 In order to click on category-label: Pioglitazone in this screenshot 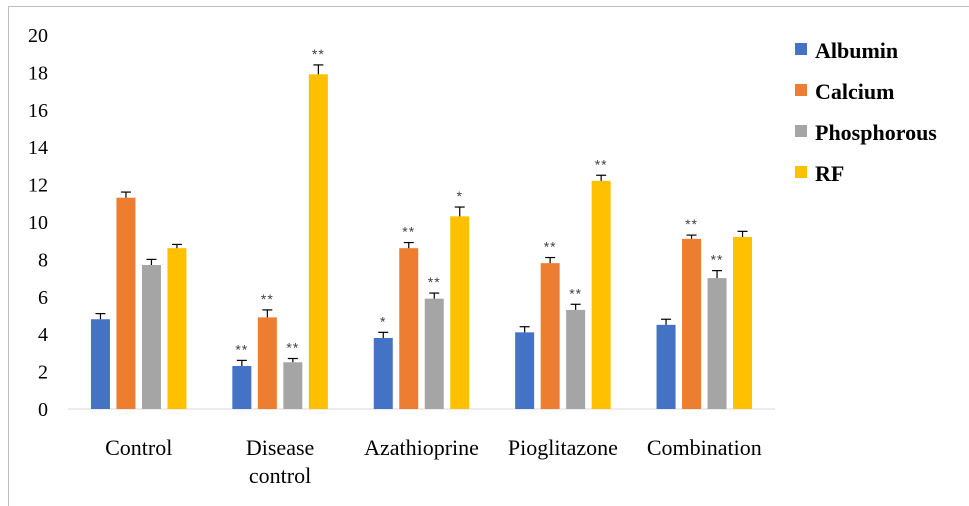, I will do `click(563, 447)`.